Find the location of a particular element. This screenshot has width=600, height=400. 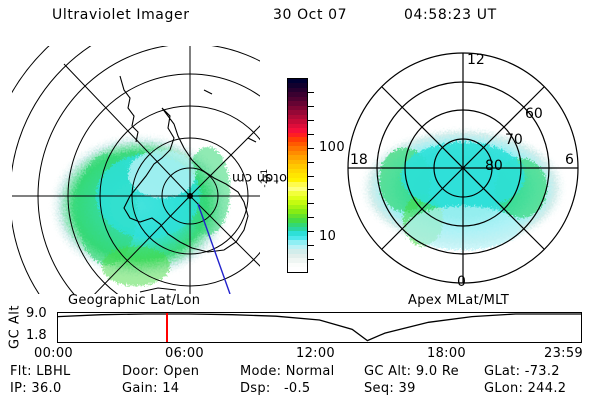

status-seq-label: Seq: is located at coordinates (379, 388).